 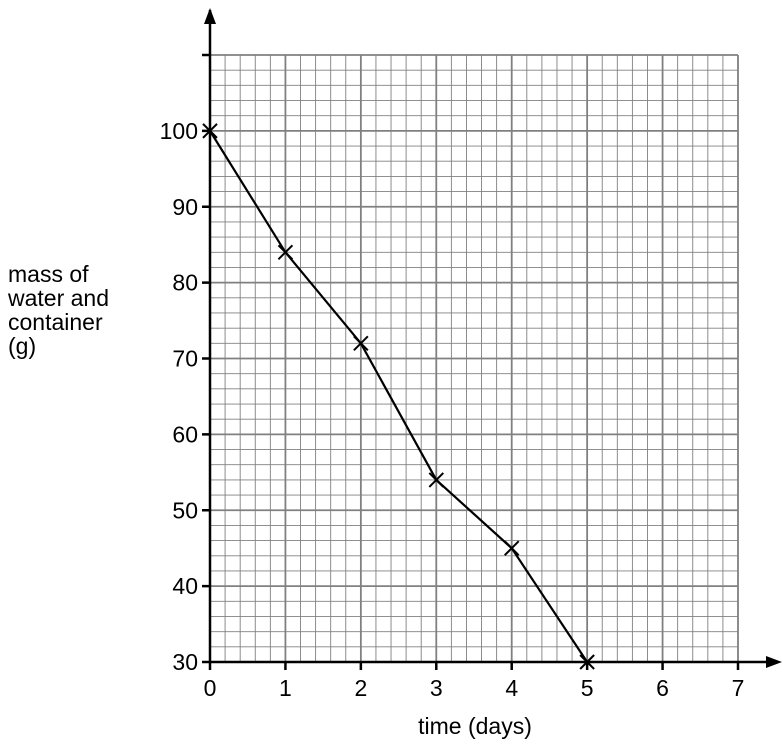 What do you see at coordinates (55, 322) in the screenshot?
I see `y-axis-label-line: container` at bounding box center [55, 322].